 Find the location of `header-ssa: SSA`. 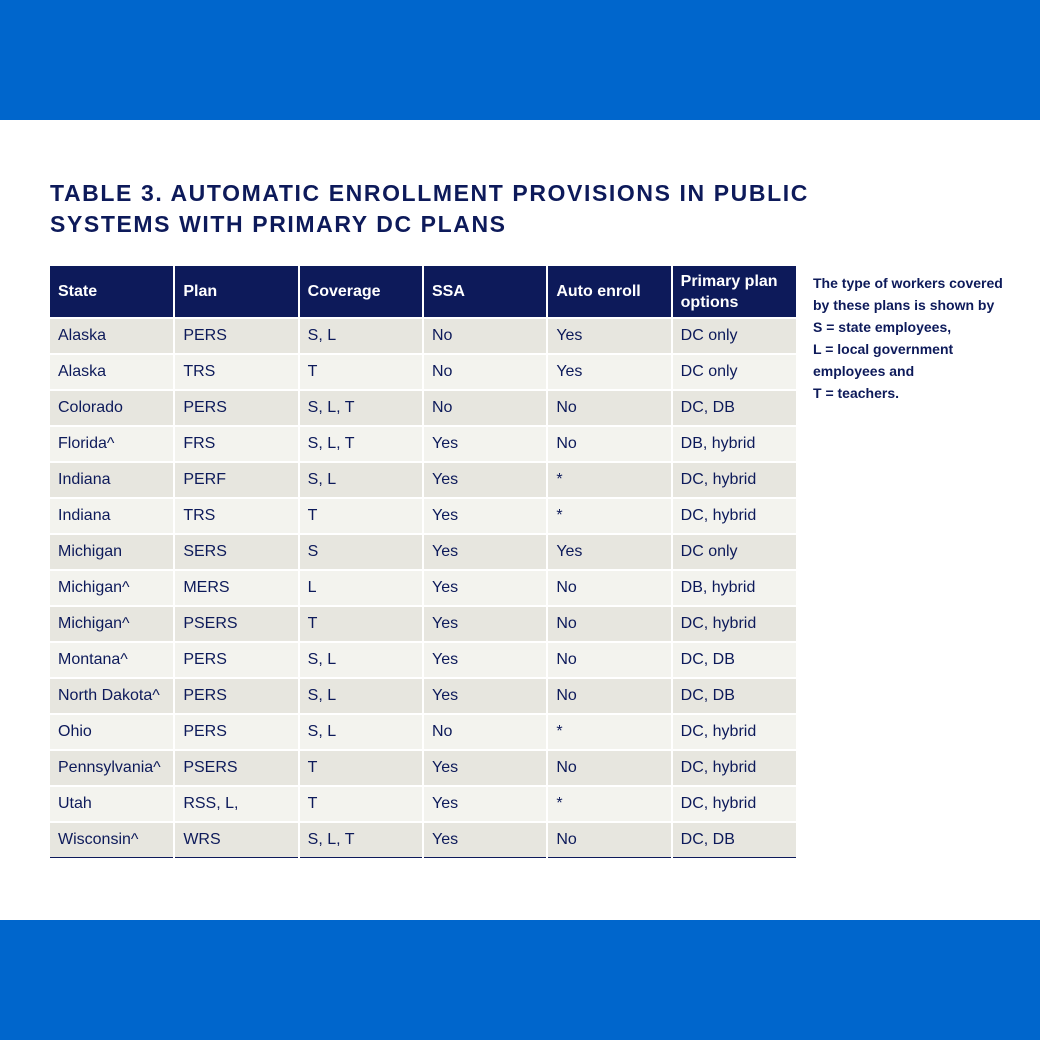

header-ssa: SSA is located at coordinates (485, 292).